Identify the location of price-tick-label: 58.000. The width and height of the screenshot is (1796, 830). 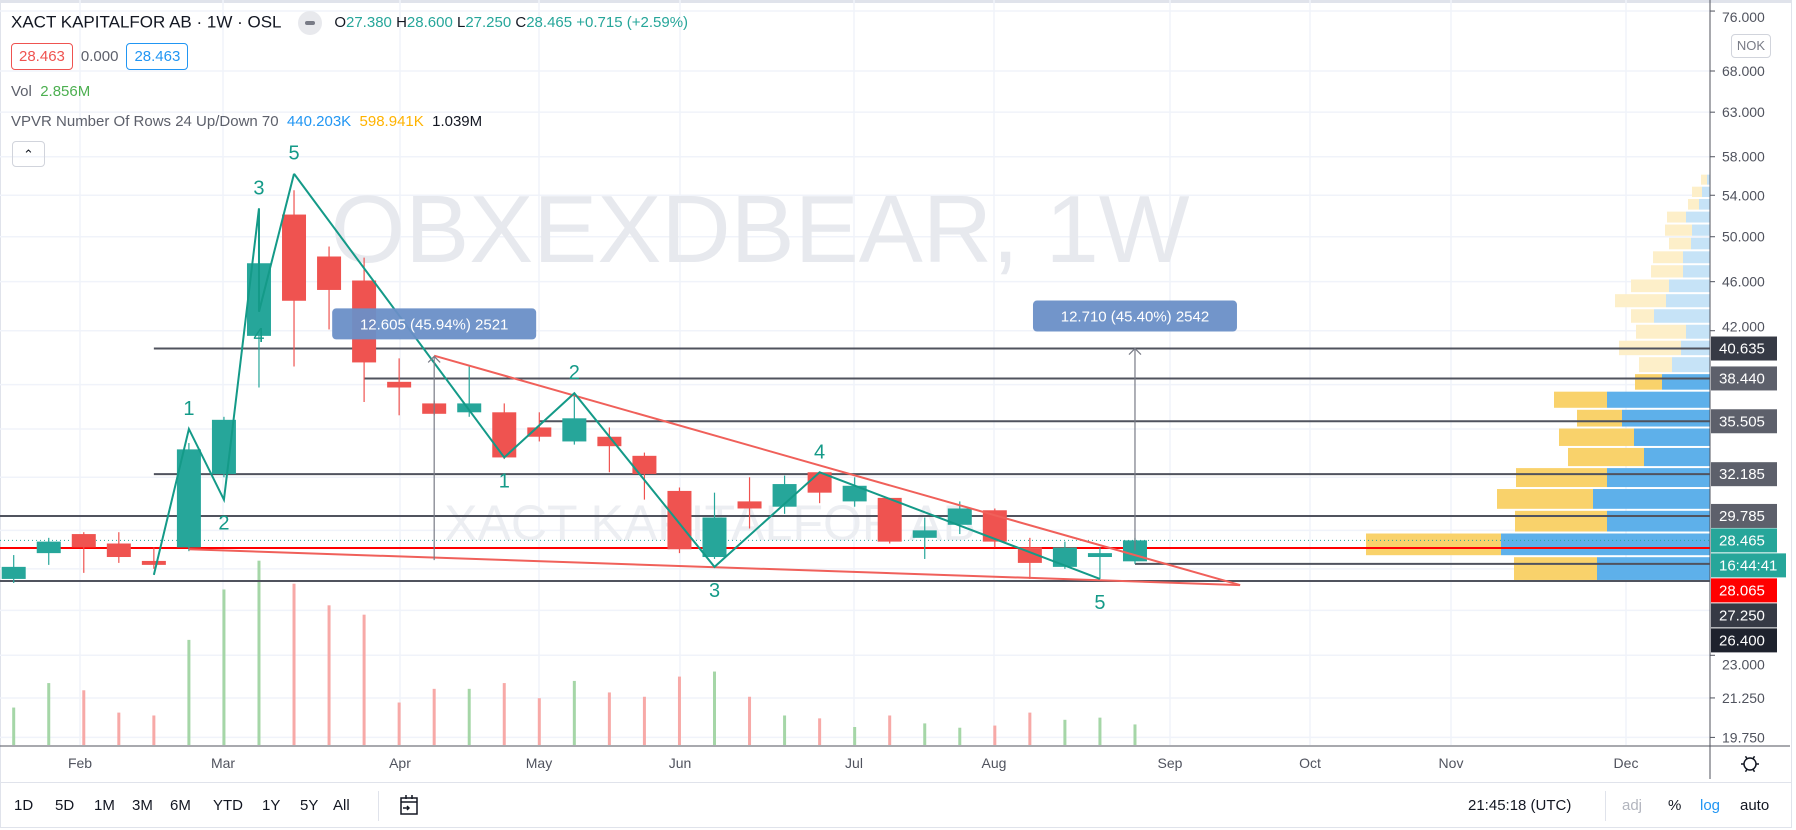
(1743, 157).